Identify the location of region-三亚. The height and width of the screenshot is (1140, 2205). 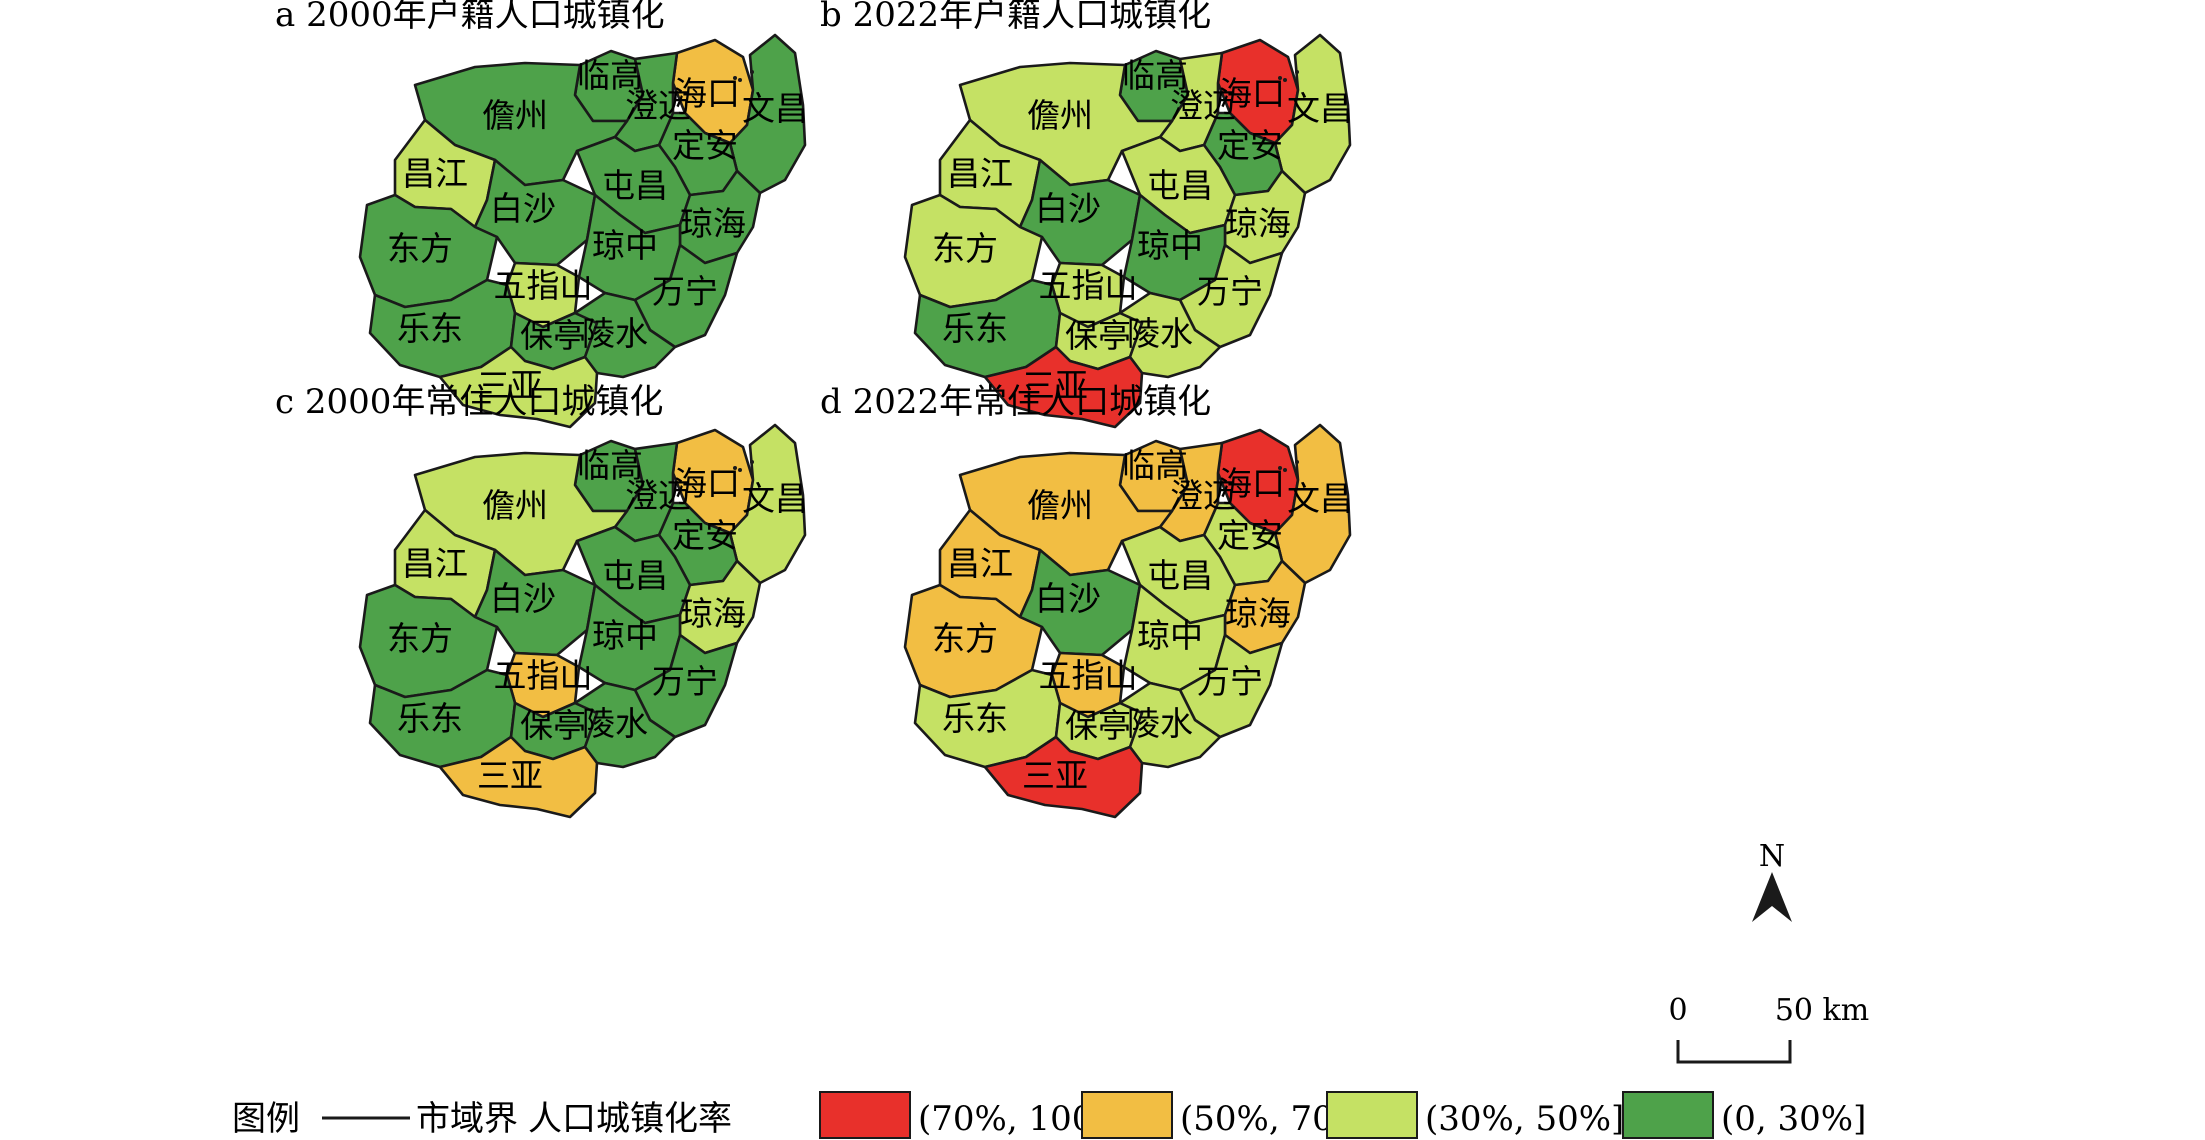
(518, 777).